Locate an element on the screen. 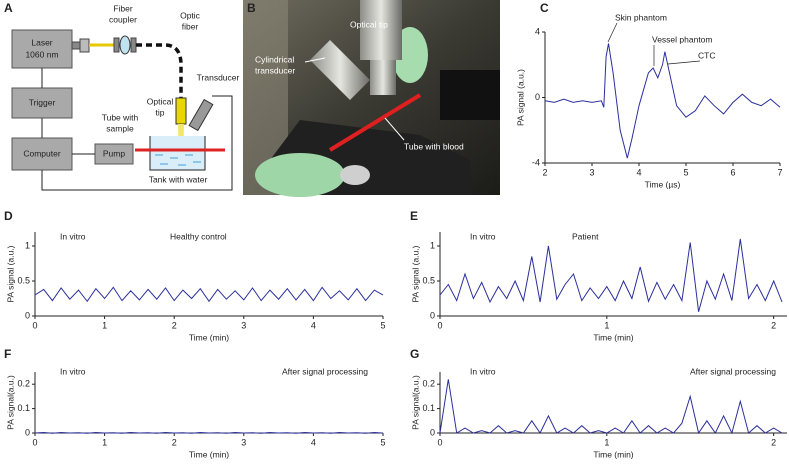 This screenshot has height=470, width=789. tube-label: sample is located at coordinates (120, 128).